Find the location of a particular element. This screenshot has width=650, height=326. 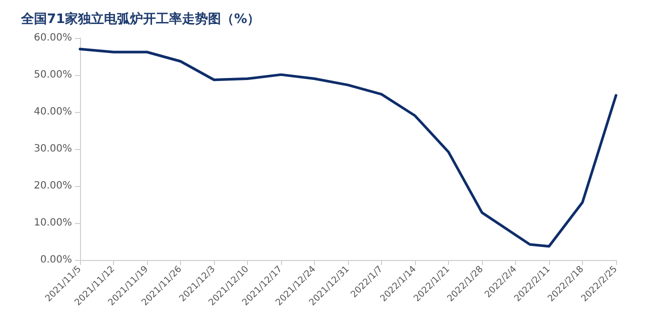

y-tick-label: 50.00% is located at coordinates (53, 75).